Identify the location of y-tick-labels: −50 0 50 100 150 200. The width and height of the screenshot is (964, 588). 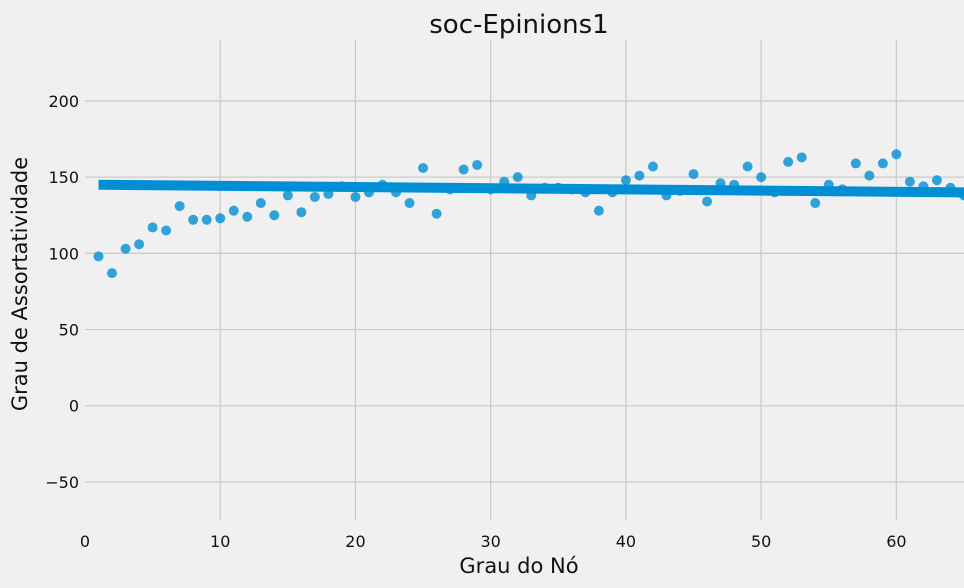
(62, 292).